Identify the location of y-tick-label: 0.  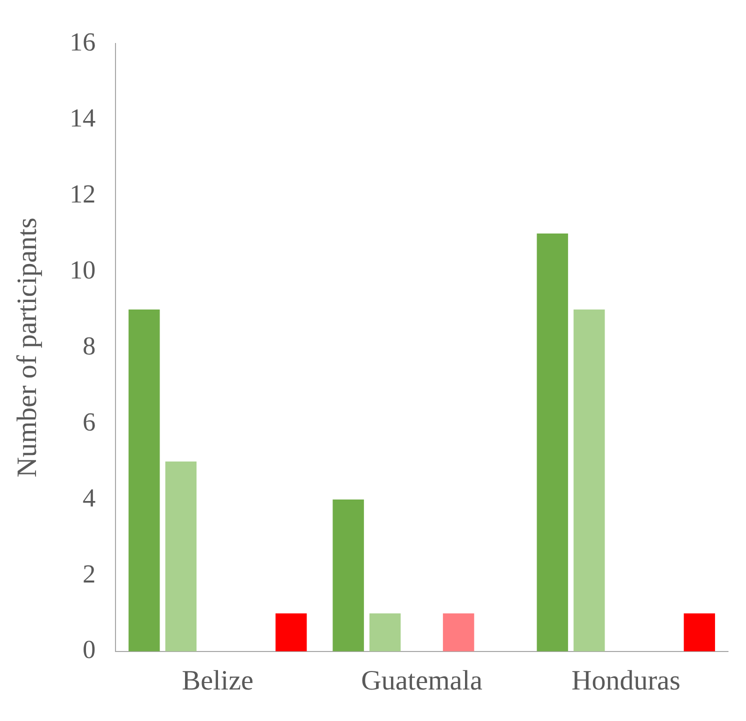
(89, 649).